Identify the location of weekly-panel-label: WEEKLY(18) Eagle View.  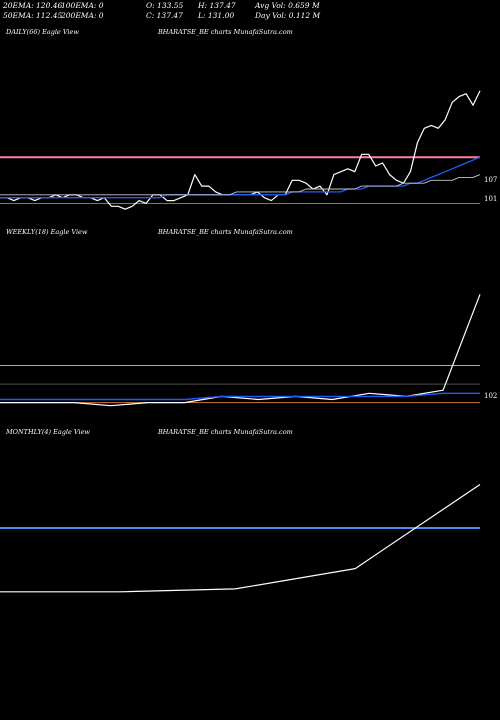
(47, 232).